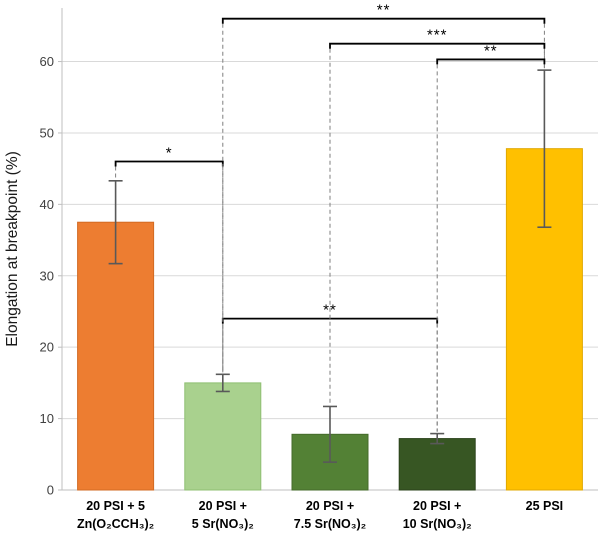 This screenshot has height=545, width=605. What do you see at coordinates (115, 524) in the screenshot?
I see `x-category-label-line2: Zn(O₂CCH₃)₂` at bounding box center [115, 524].